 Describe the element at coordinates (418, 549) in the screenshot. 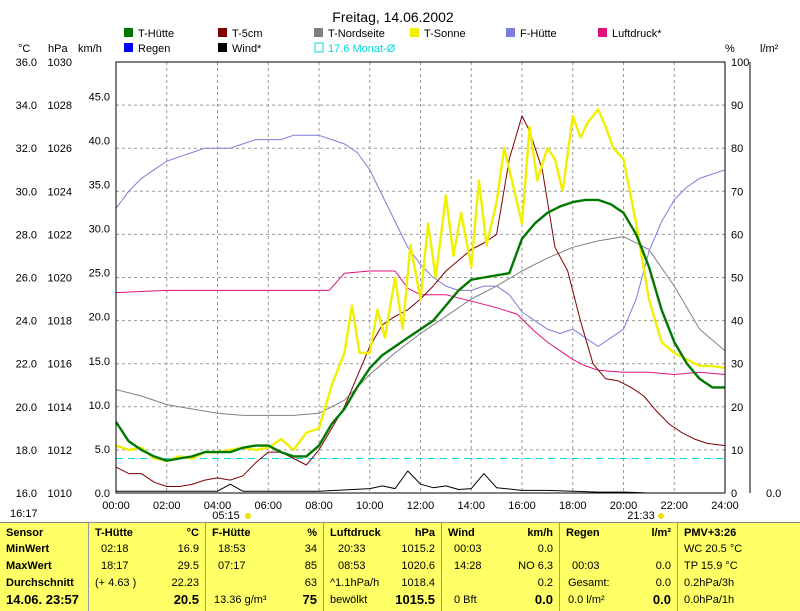

I see `luftdruck-min-val: 1015.2` at that location.